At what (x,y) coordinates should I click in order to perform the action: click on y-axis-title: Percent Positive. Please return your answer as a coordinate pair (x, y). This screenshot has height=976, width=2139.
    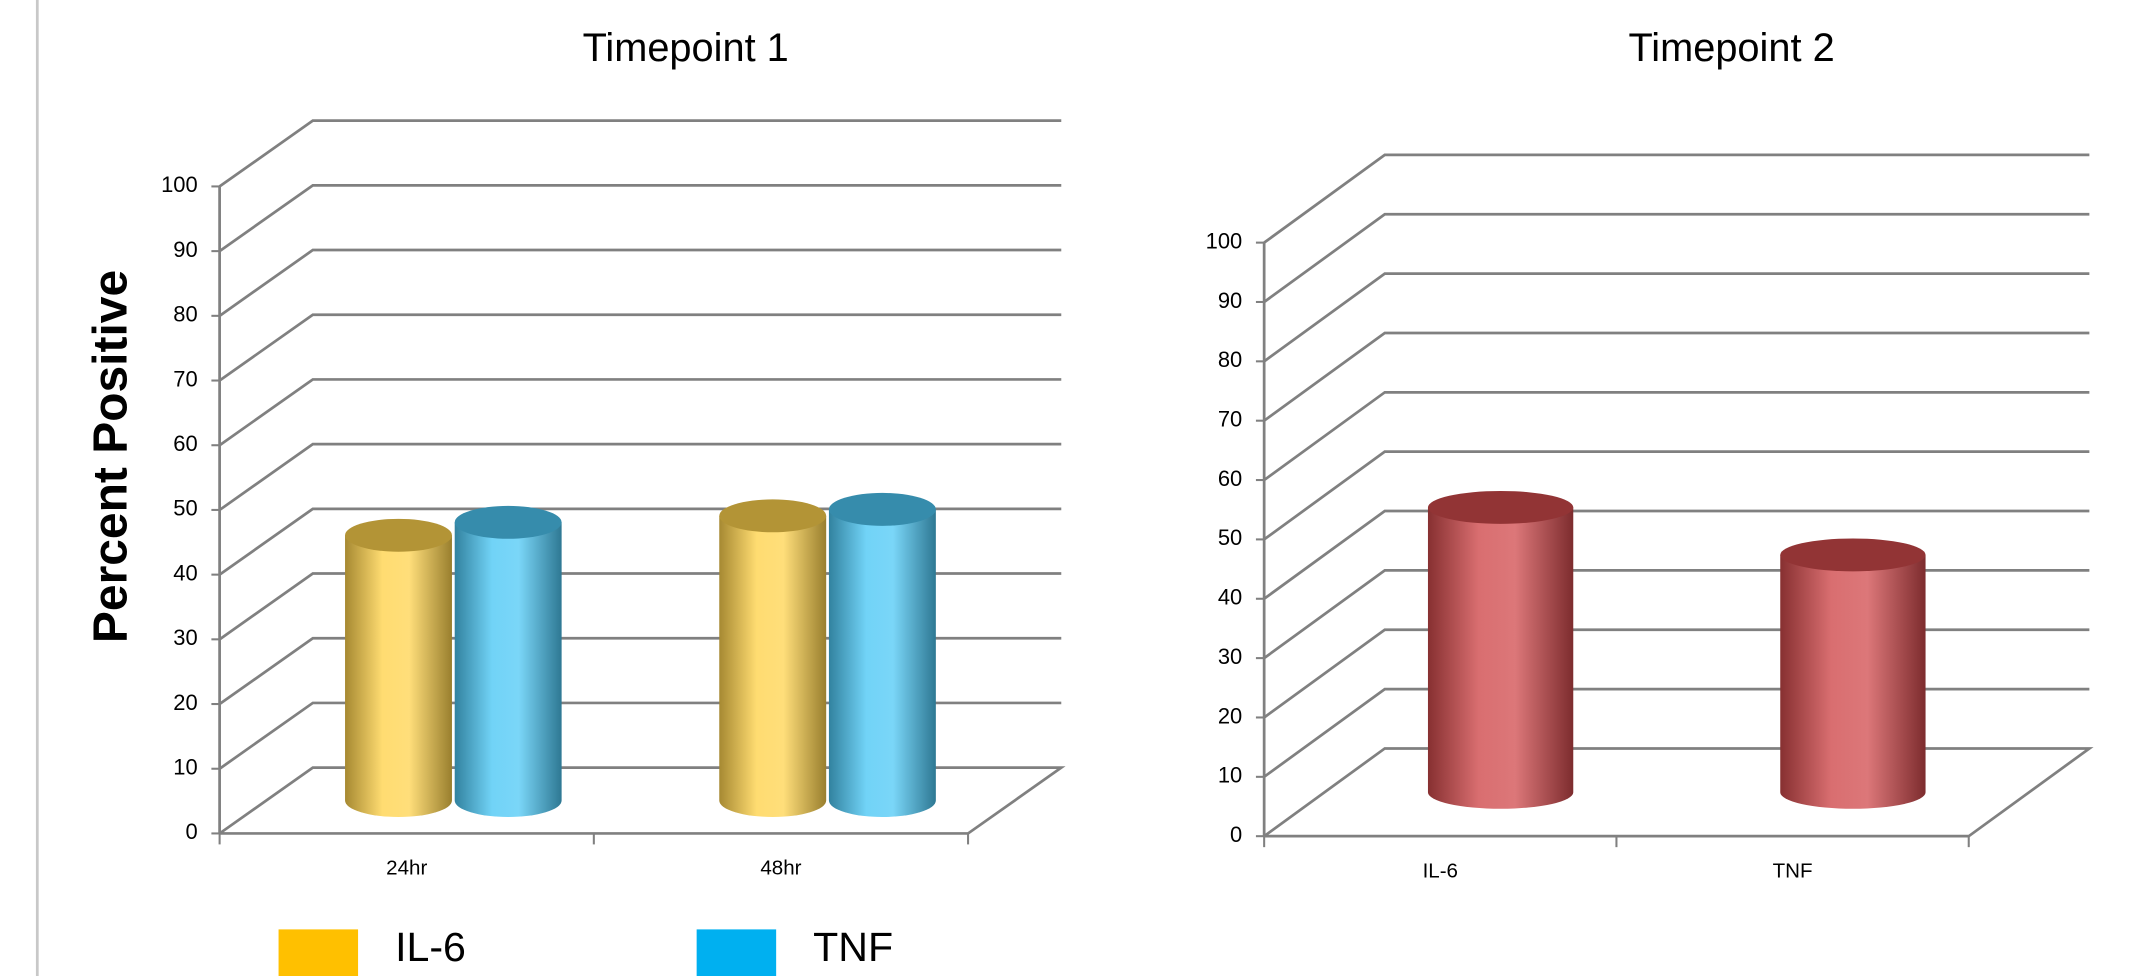
    Looking at the image, I should click on (111, 456).